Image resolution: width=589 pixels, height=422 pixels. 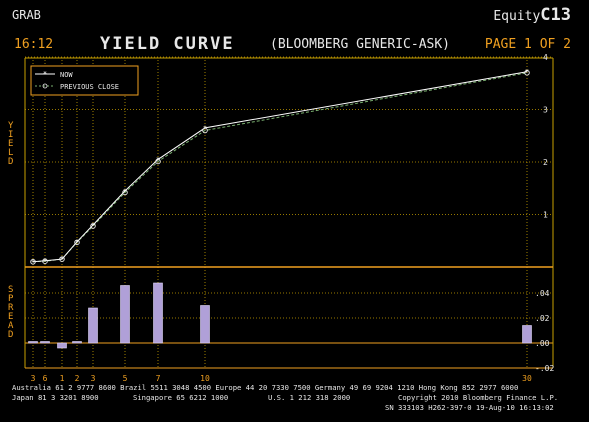 I want to click on spread-tick-labels: -.02 .00 .02 .04, so click(x=544, y=331).